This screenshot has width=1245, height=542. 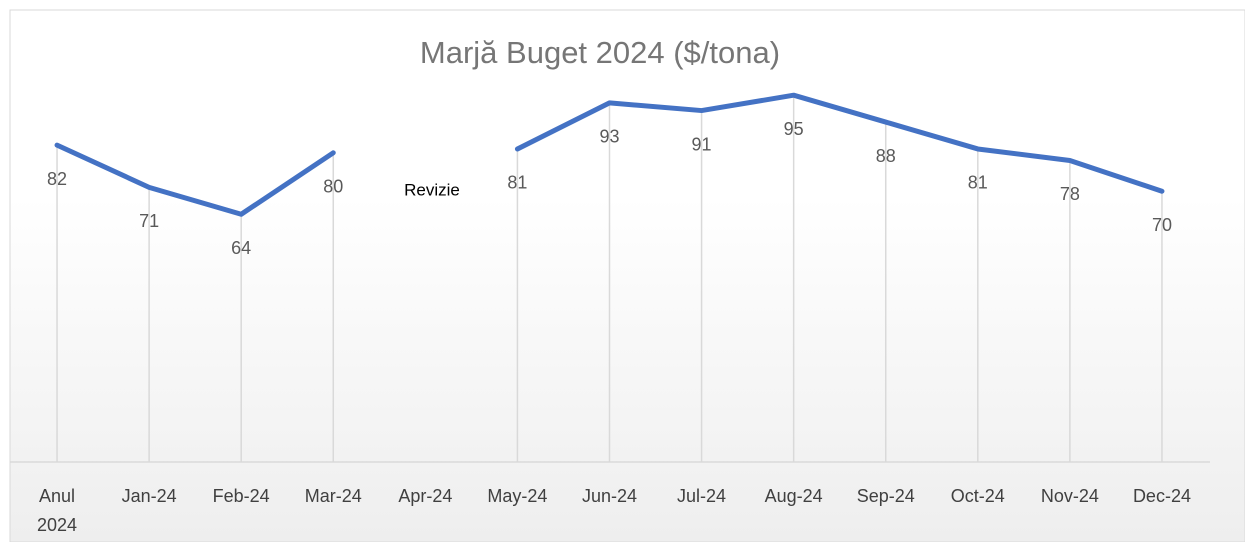 What do you see at coordinates (702, 496) in the screenshot?
I see `x-tick-label: Jul-24` at bounding box center [702, 496].